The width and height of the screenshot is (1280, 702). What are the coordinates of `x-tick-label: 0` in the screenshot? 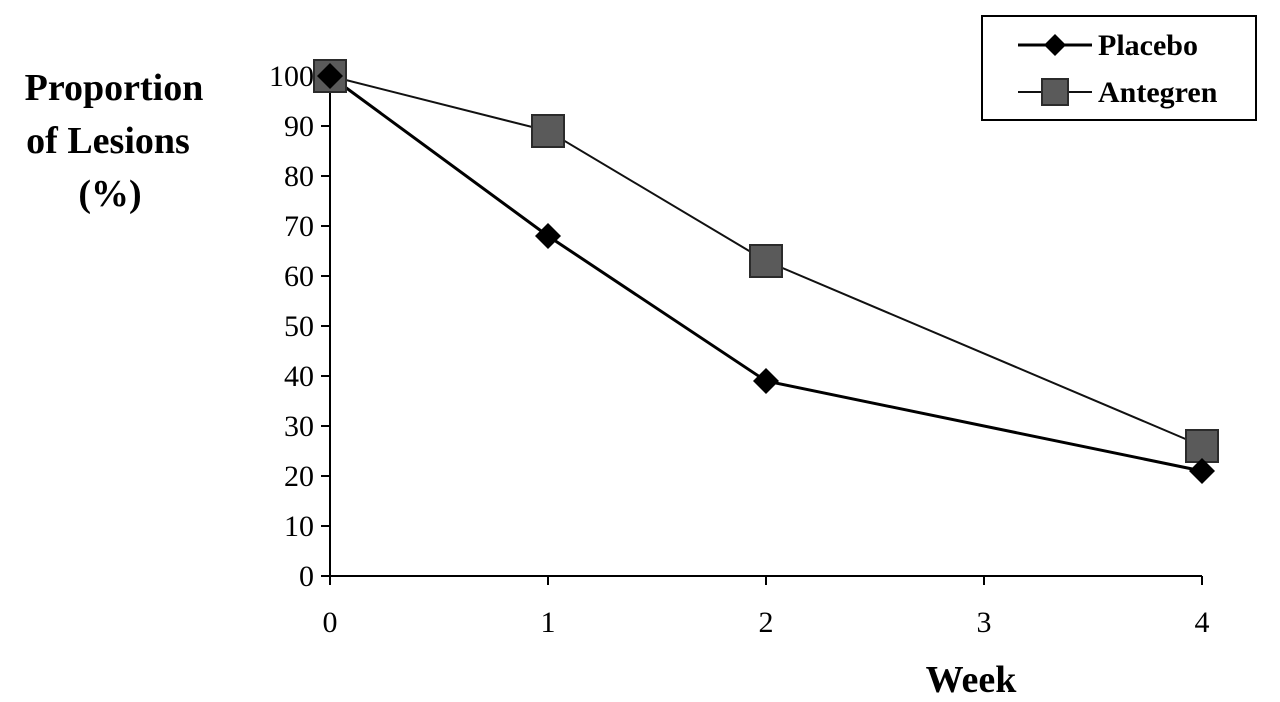 It's located at (330, 622).